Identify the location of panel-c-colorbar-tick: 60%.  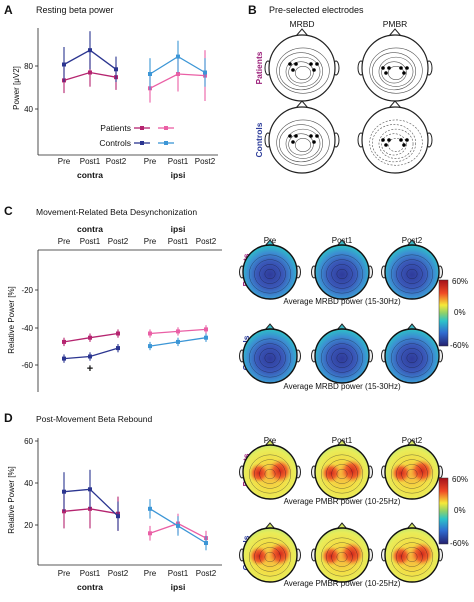
(460, 281).